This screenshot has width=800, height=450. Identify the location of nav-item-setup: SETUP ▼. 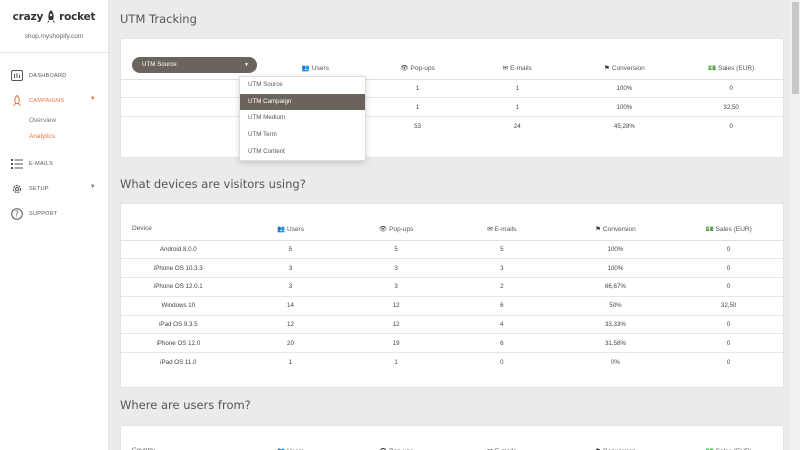
(54, 188).